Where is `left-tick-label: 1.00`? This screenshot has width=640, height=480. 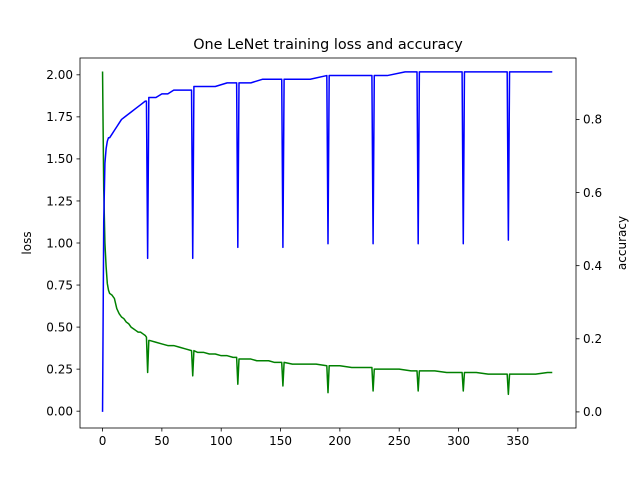 left-tick-label: 1.00 is located at coordinates (59, 243).